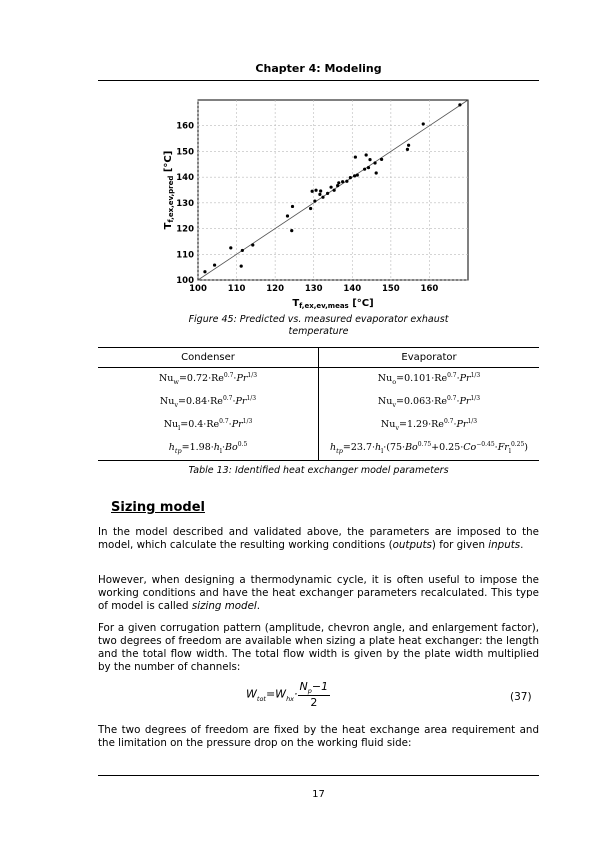  Describe the element at coordinates (208, 402) in the screenshot. I see `condenser-eq-nu-v: Nuv=0.84·Re0.7·Pr1/3` at that location.